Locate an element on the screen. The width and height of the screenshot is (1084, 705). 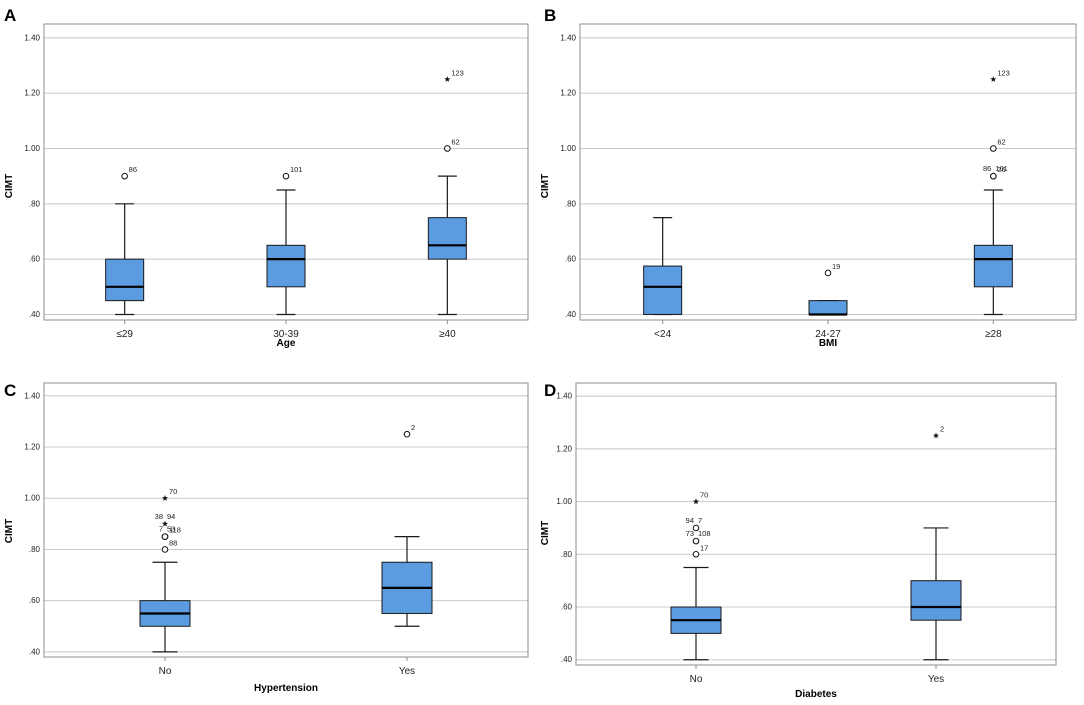
x-tick-label: <24 is located at coordinates (662, 334).